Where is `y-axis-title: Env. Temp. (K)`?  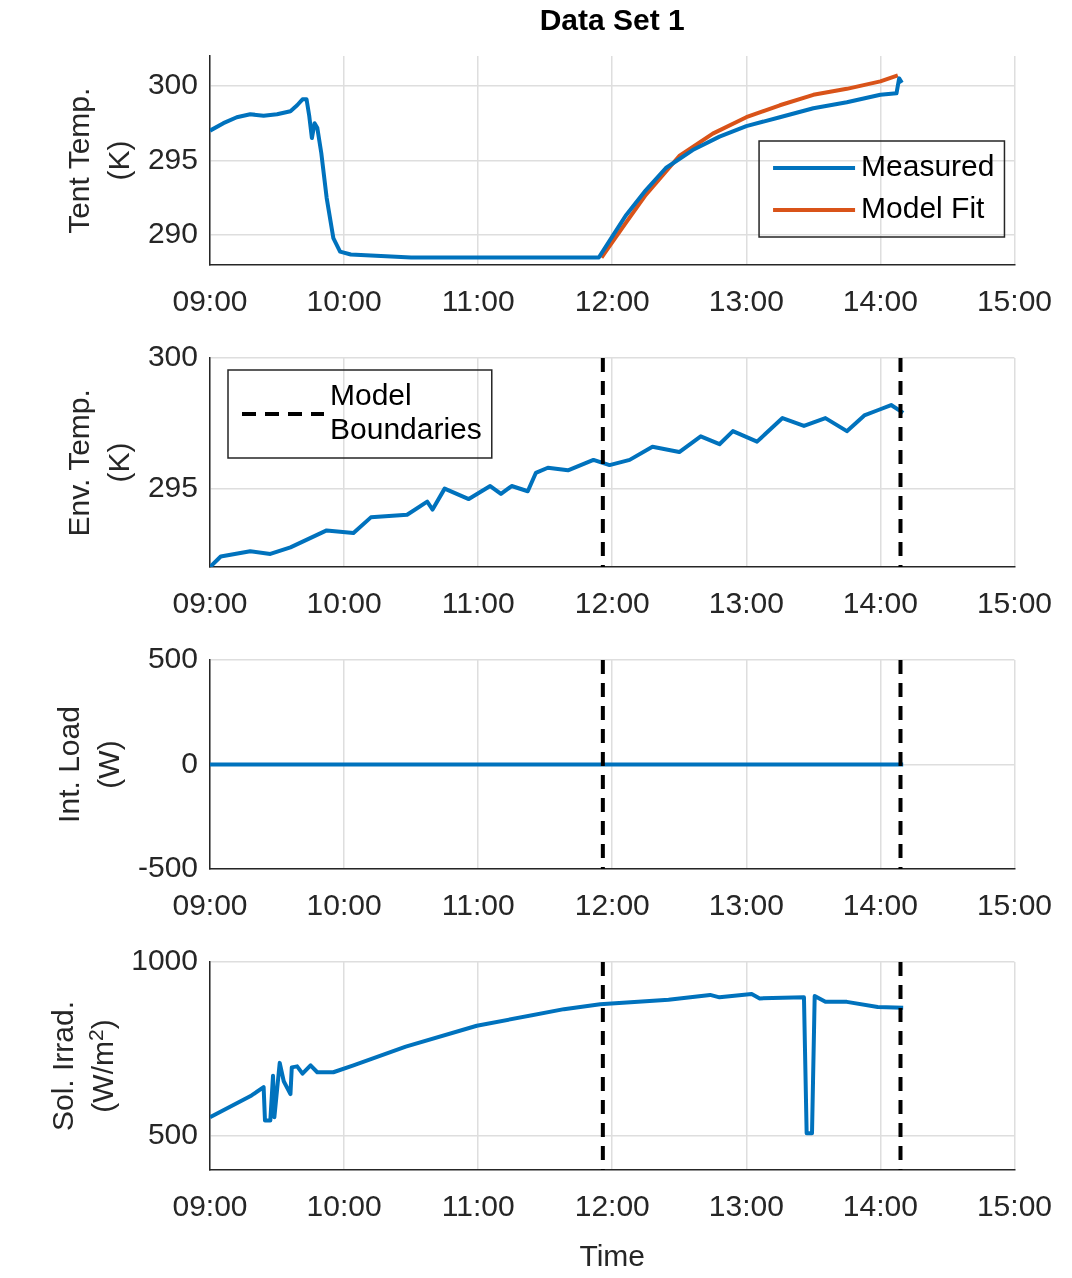
y-axis-title: Env. Temp. (K) is located at coordinates (99, 463).